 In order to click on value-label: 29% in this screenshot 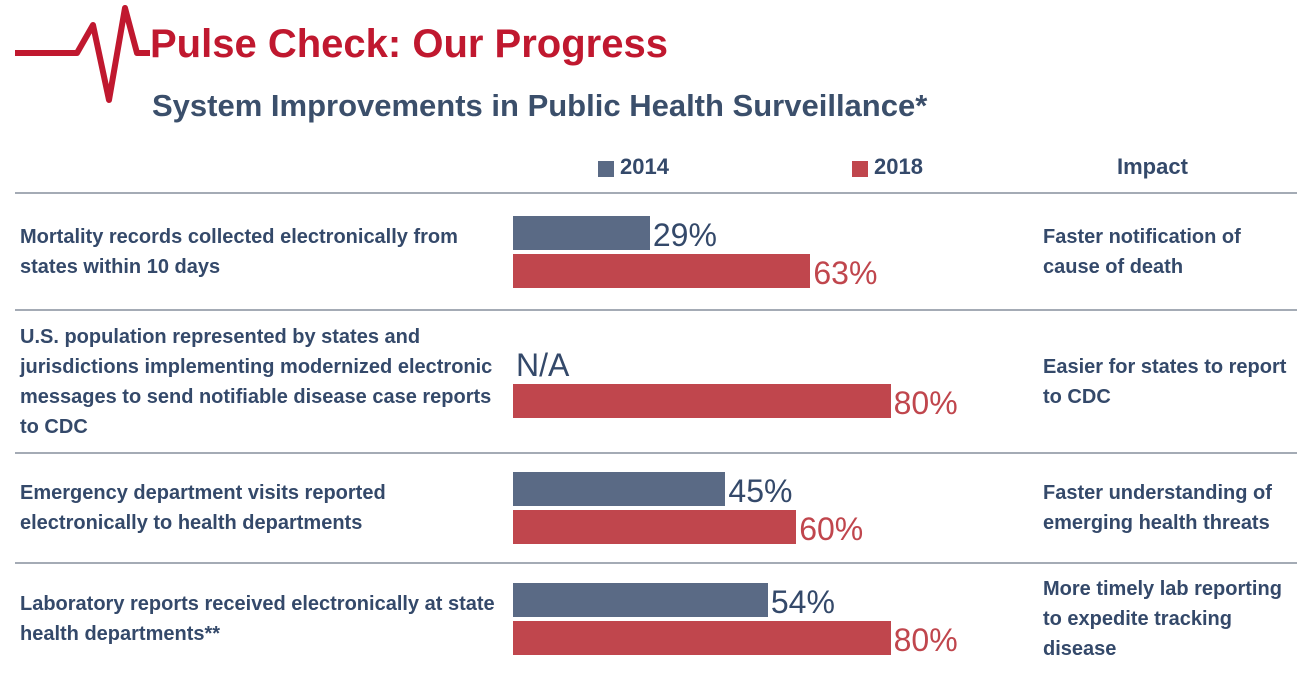, I will do `click(684, 234)`.